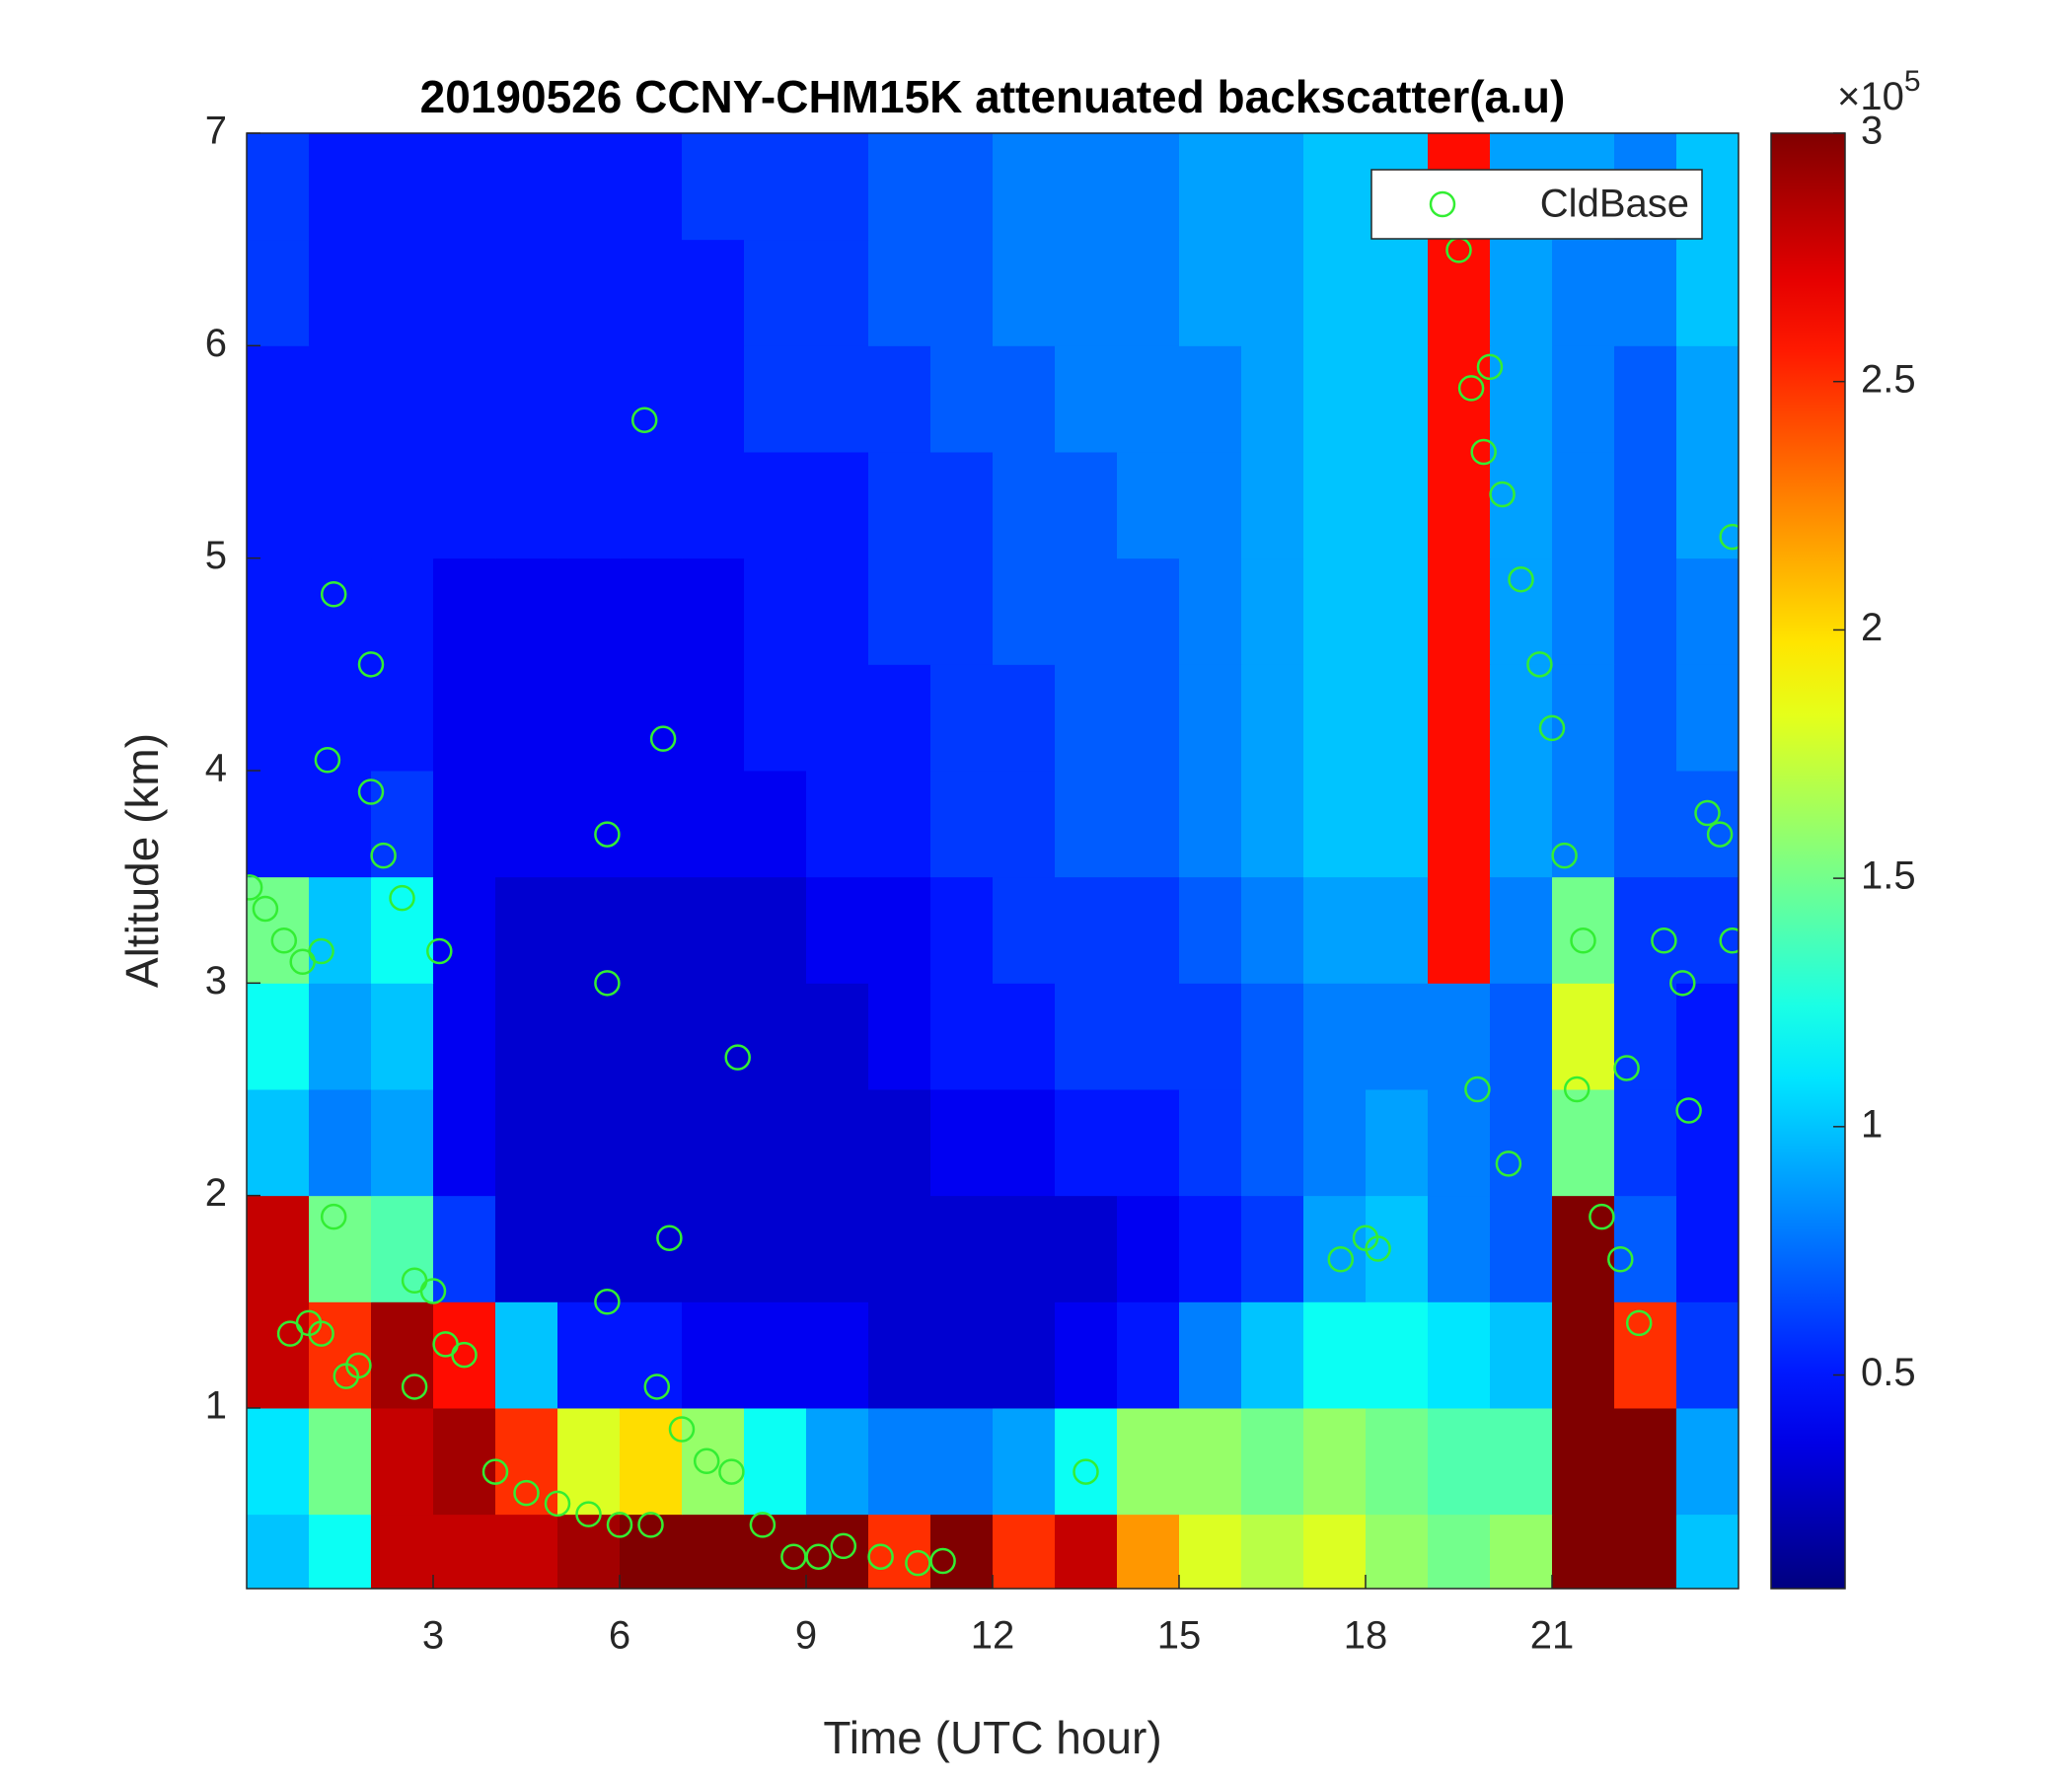  What do you see at coordinates (1180, 1636) in the screenshot?
I see `x-tick-label: 15` at bounding box center [1180, 1636].